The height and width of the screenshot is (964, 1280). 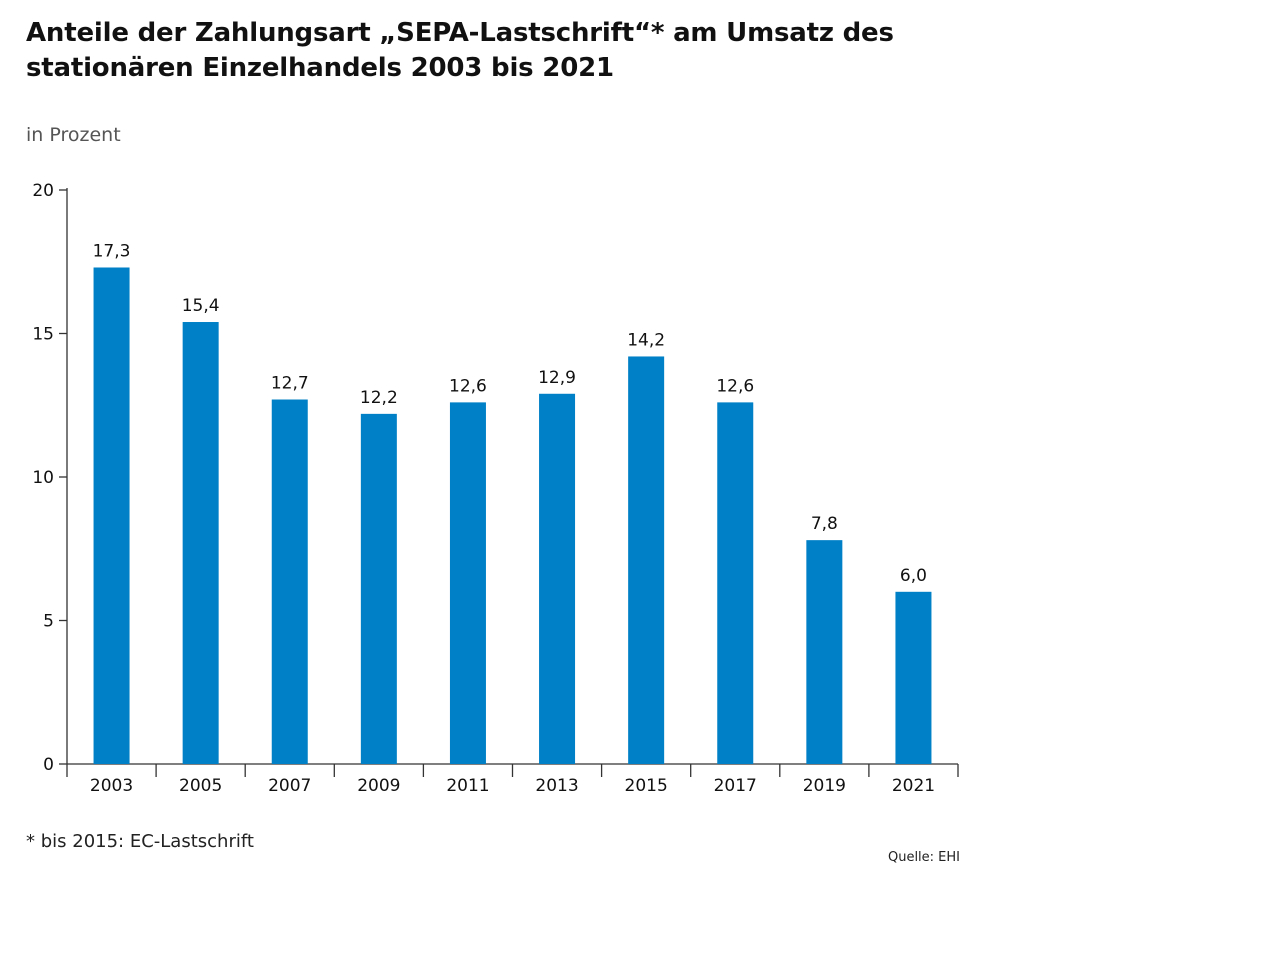 I want to click on bar-2017, so click(x=735, y=583).